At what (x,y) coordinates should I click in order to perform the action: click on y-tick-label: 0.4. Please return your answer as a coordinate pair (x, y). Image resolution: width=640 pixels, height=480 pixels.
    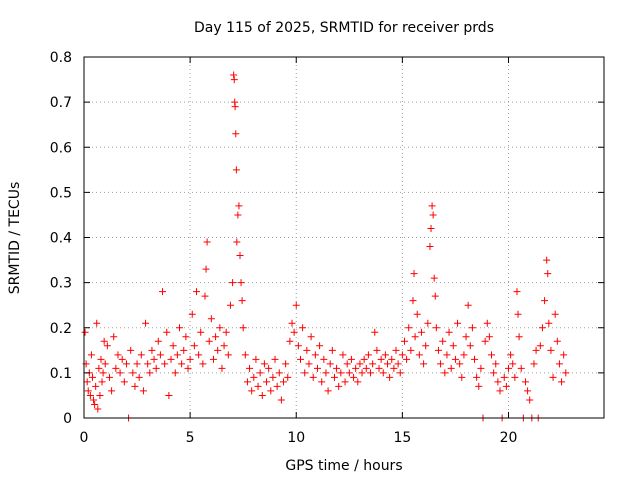
    Looking at the image, I should click on (61, 239).